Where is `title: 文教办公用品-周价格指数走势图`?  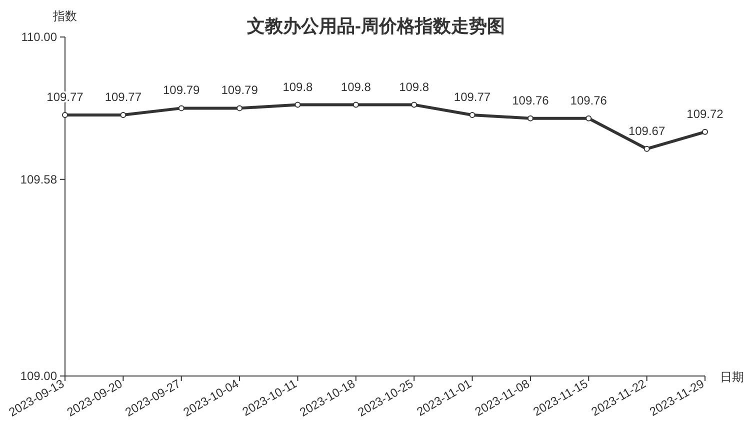
title: 文教办公用品-周价格指数走势图 is located at coordinates (376, 26).